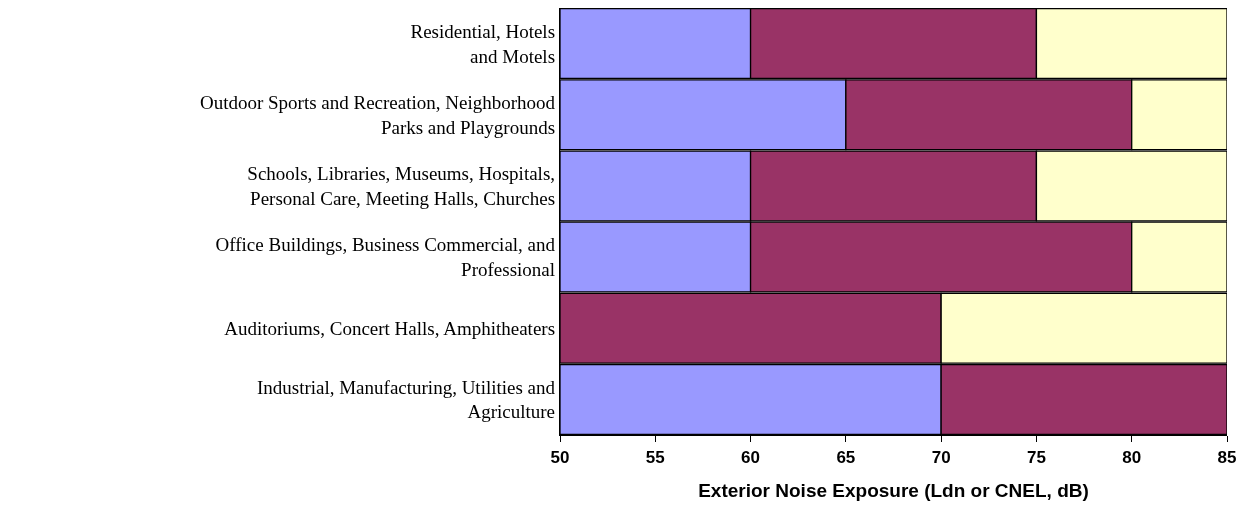  I want to click on y-tick-label: Residential, Hotels and Motels, so click(483, 43).